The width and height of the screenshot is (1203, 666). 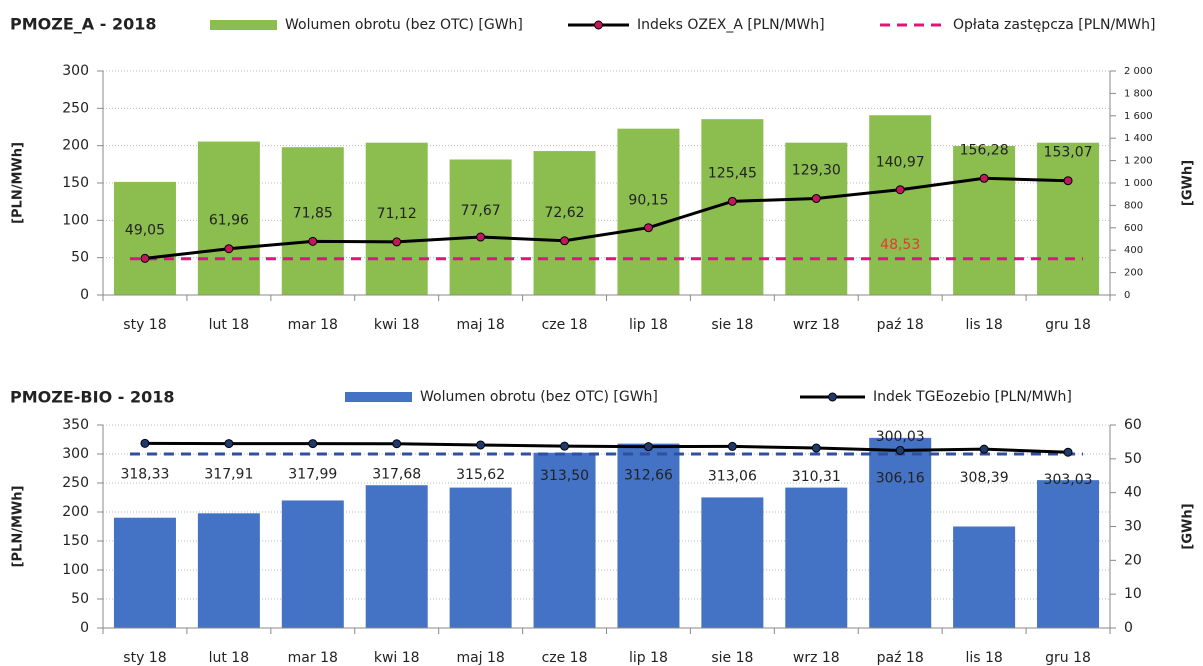 I want to click on data-label: 317,91, so click(x=228, y=475).